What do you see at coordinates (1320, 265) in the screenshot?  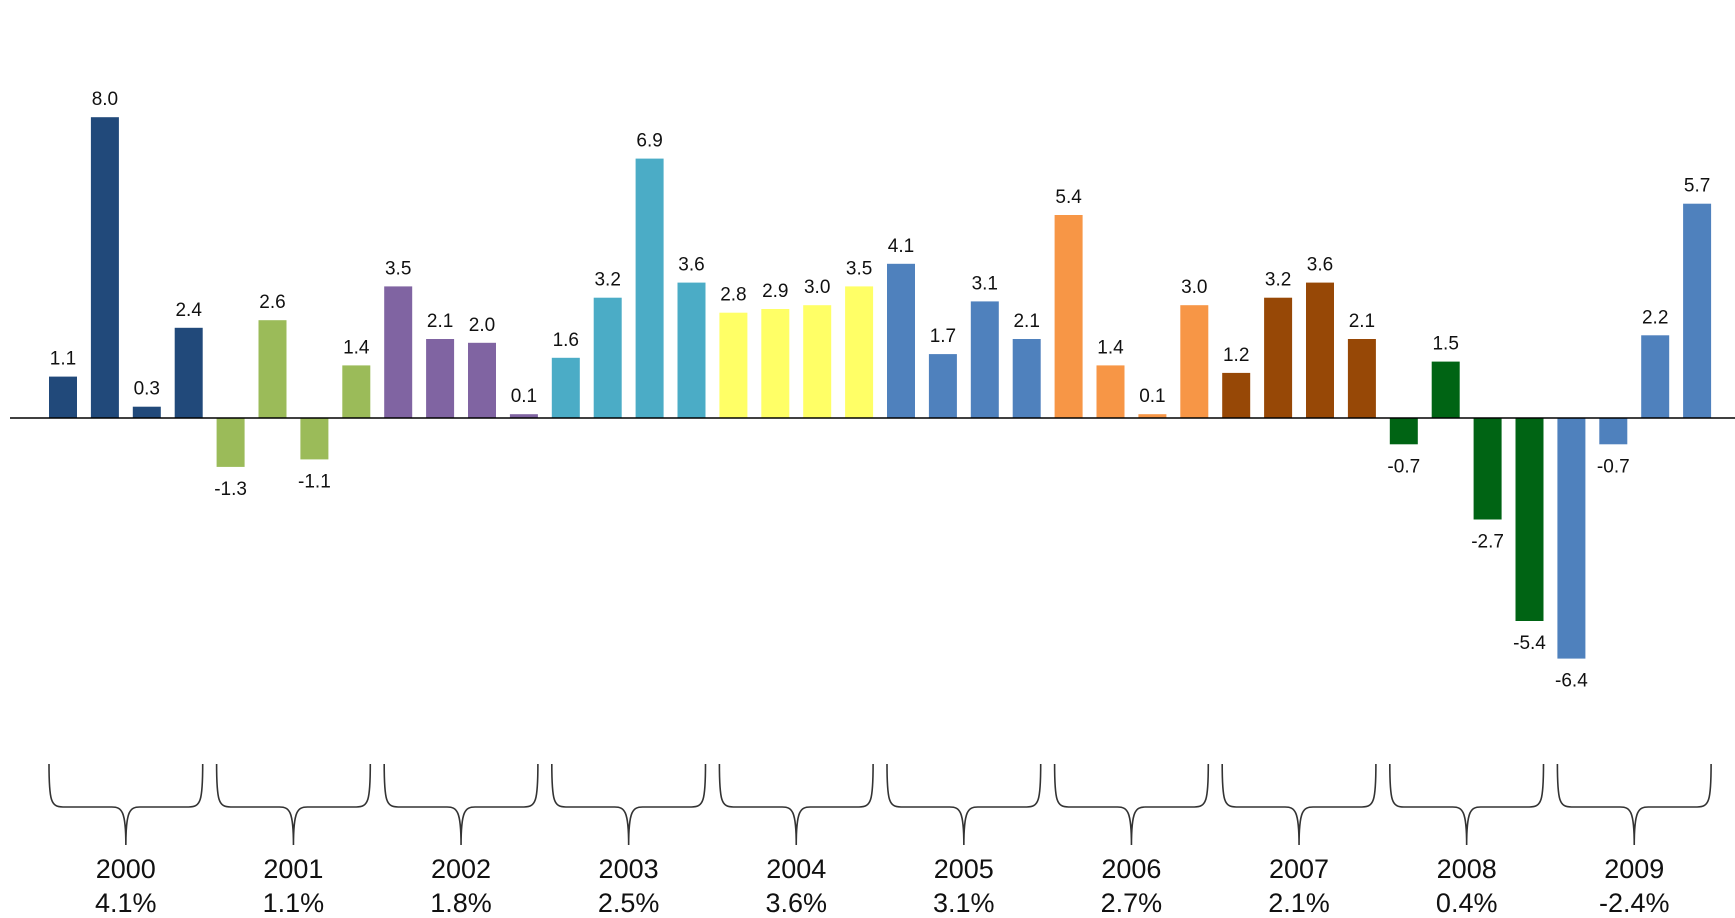 I see `value-label-2007-Q3: 3.6` at bounding box center [1320, 265].